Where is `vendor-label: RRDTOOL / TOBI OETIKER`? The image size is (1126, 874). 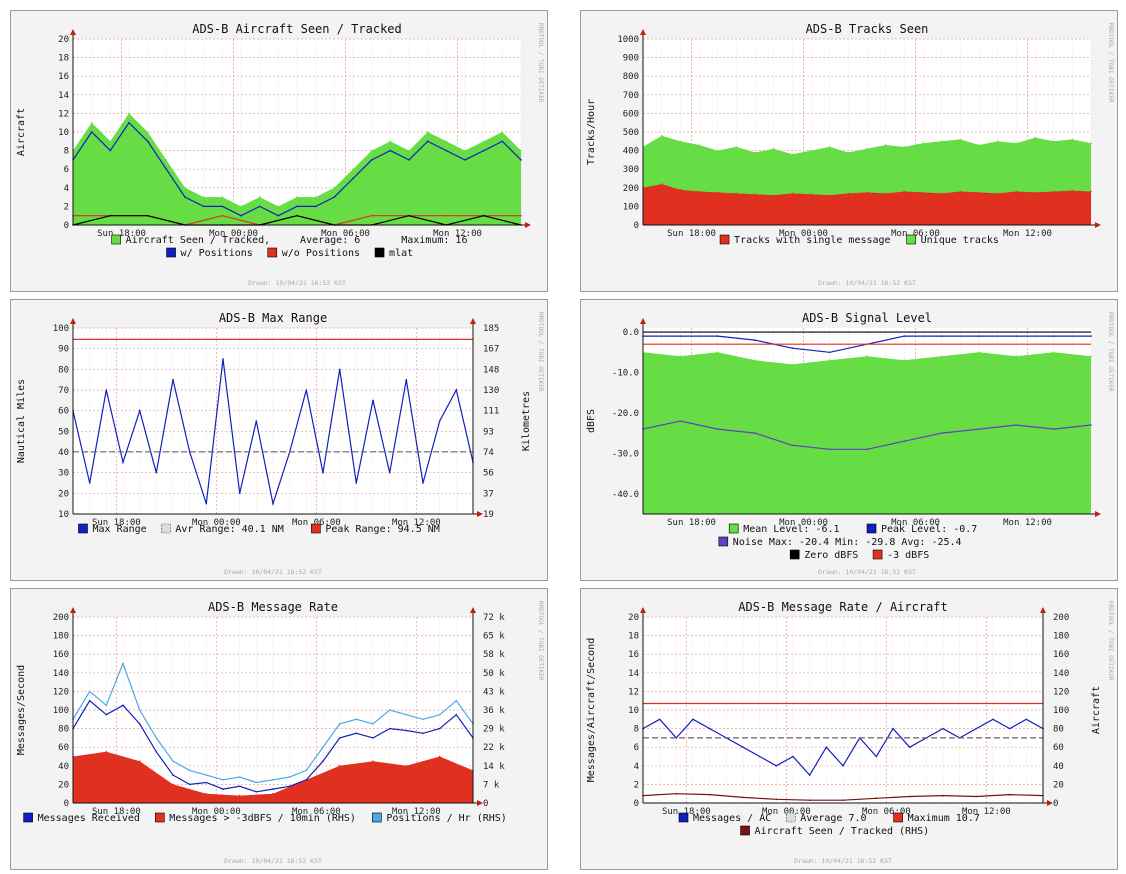 vendor-label: RRDTOOL / TOBI OETIKER is located at coordinates (540, 352).